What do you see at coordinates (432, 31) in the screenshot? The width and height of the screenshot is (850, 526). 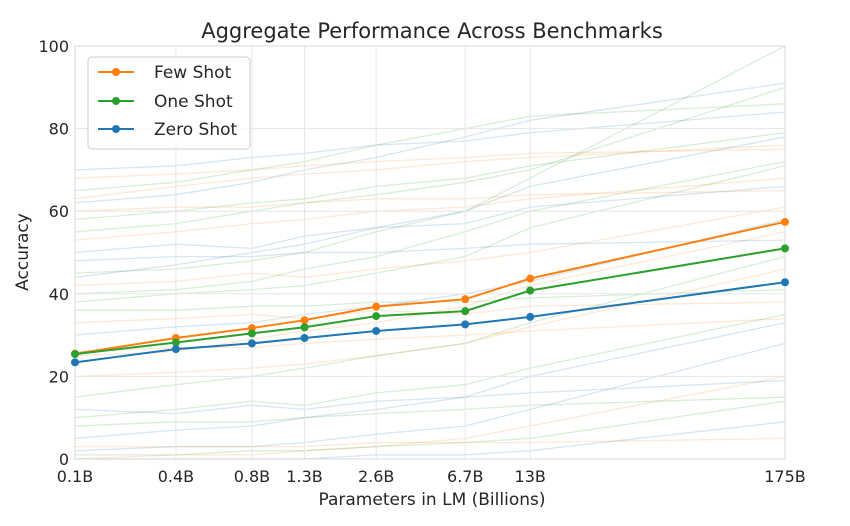 I see `chart-title: Aggregate Performance Across Benchmarks` at bounding box center [432, 31].